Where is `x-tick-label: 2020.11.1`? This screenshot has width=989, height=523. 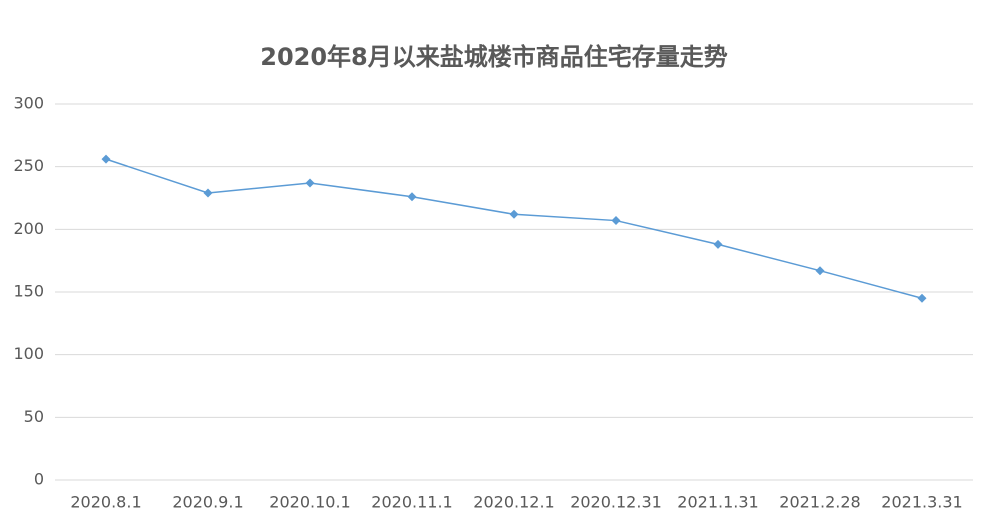
x-tick-label: 2020.11.1 is located at coordinates (411, 502).